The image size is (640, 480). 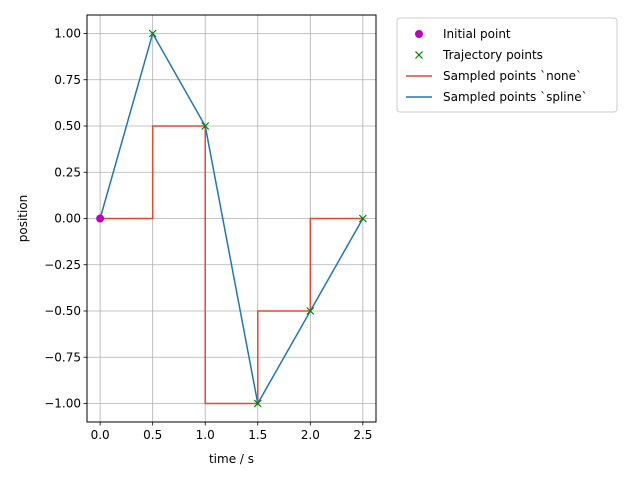 I want to click on y-tick-label: −1.00, so click(x=62, y=404).